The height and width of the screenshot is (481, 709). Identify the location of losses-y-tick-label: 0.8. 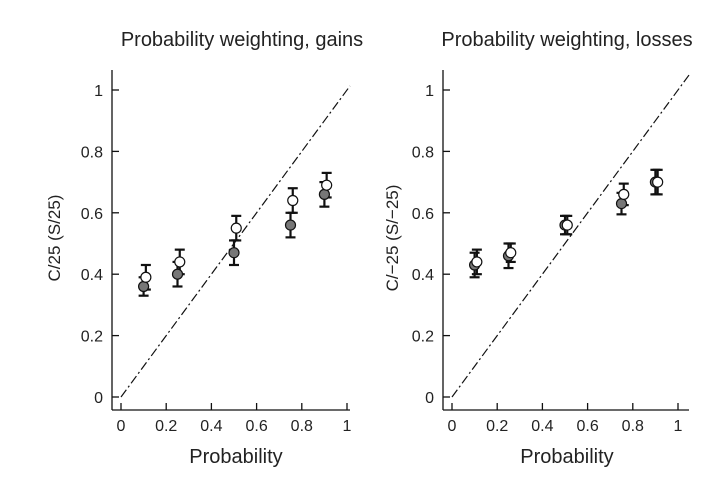
(423, 152).